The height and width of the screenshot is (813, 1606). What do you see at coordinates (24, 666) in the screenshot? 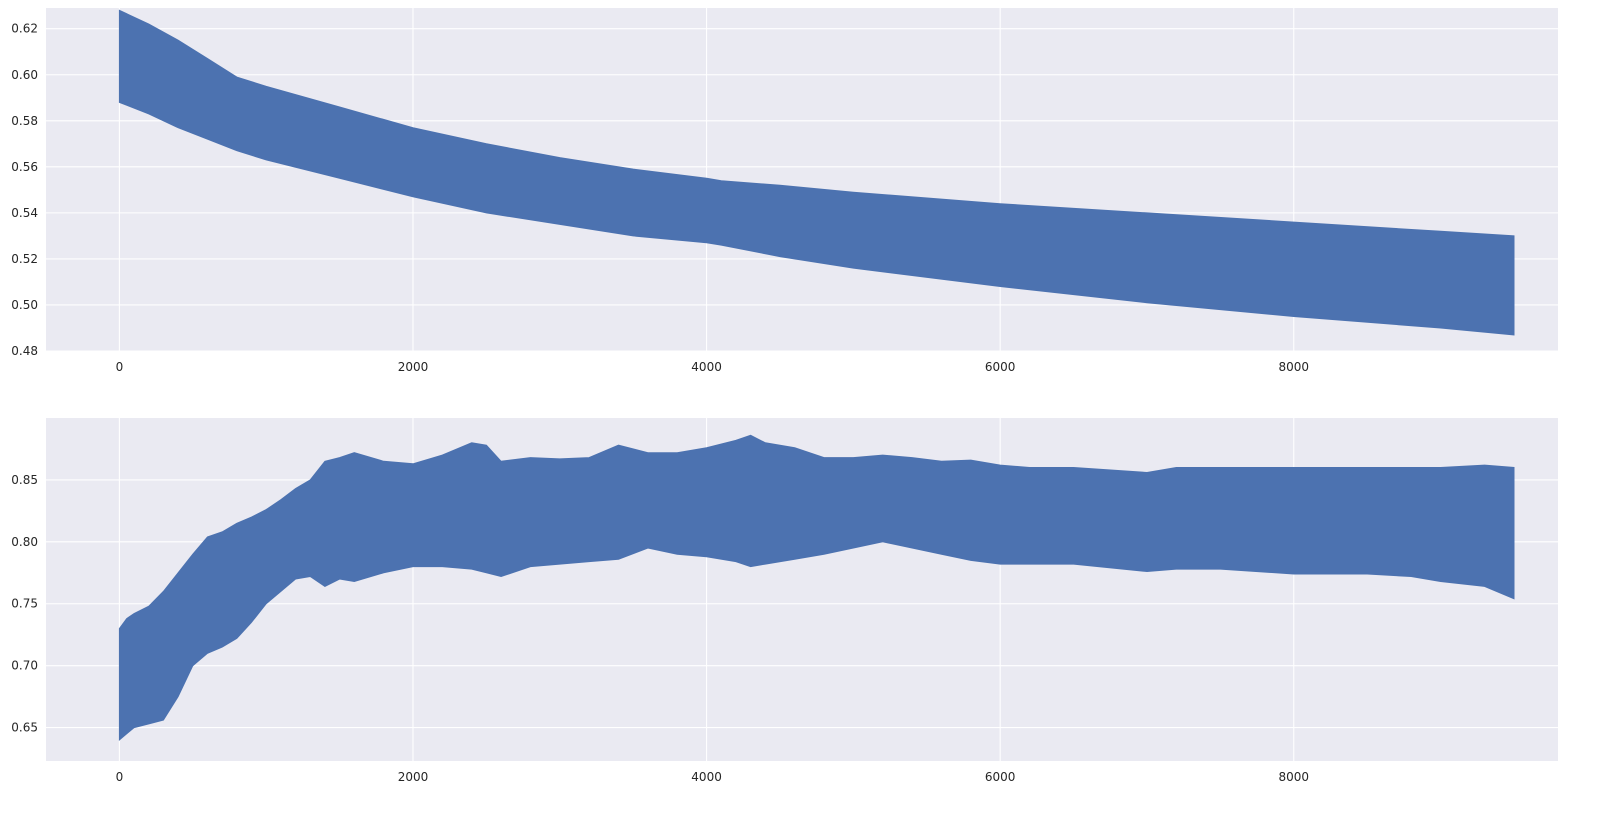
I see `y-tick-label: 0.70` at bounding box center [24, 666].